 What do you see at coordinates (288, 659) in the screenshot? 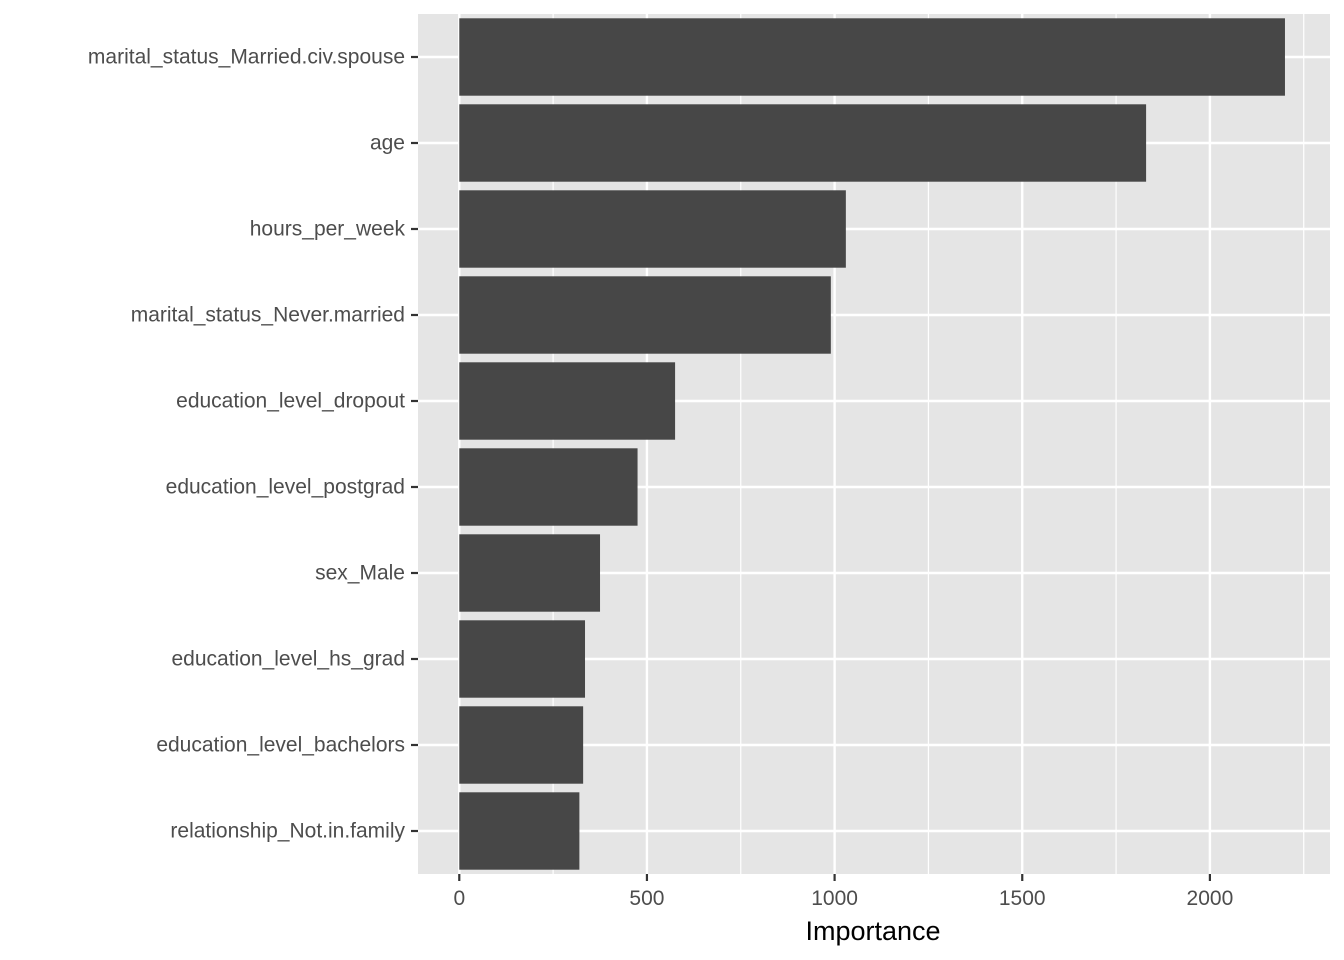
I see `y-tick-label: education_level_hs_grad` at bounding box center [288, 659].